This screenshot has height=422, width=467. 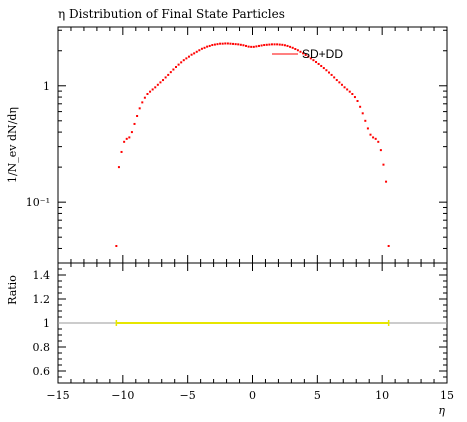 I want to click on main-y-tick-label: 10⁻¹, so click(x=38, y=202).